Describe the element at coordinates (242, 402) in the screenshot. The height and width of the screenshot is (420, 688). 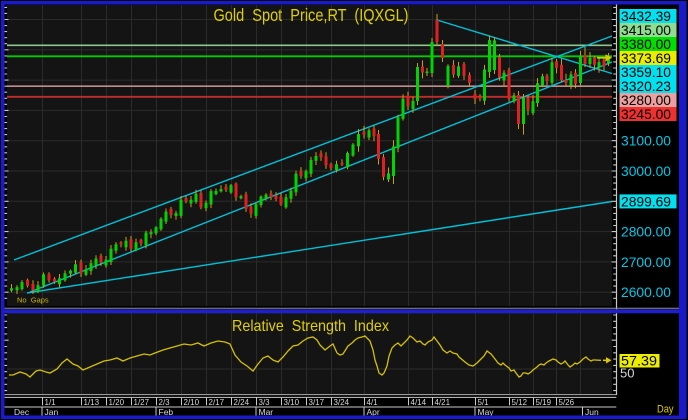
I see `svg-text: 2/24` at that location.